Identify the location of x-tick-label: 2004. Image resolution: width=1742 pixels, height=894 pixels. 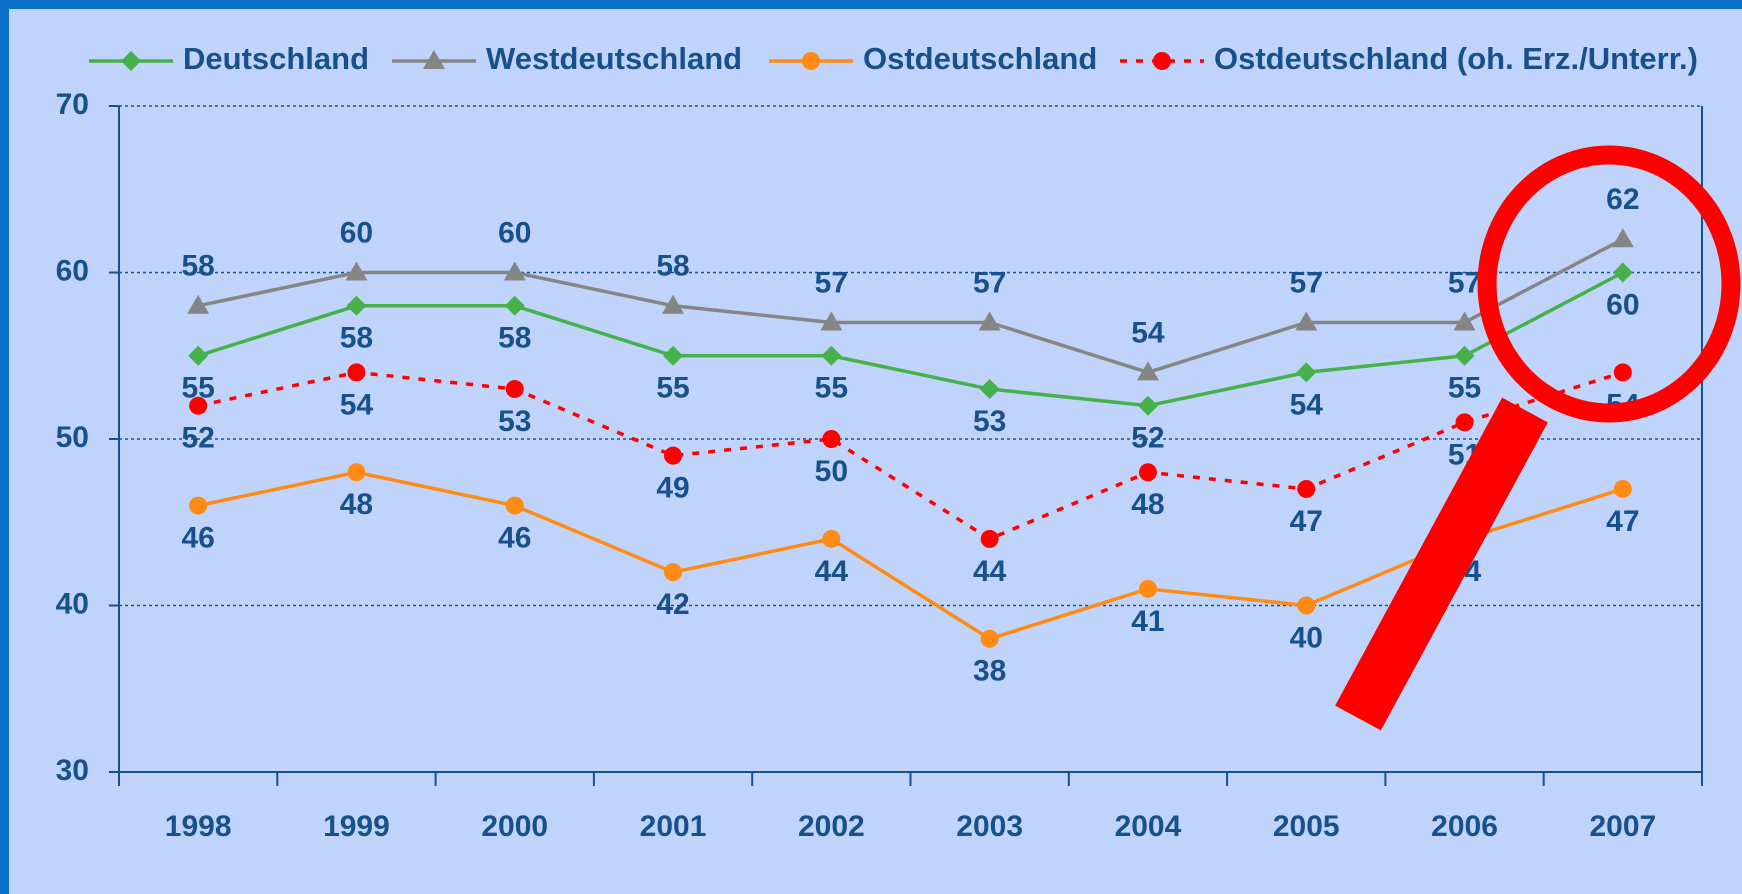
(1148, 826).